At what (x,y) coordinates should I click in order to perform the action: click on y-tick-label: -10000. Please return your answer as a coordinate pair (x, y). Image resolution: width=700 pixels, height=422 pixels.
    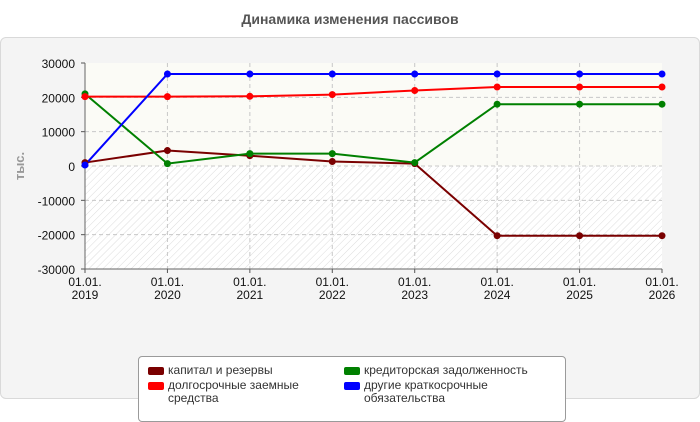
    Looking at the image, I should click on (57, 201).